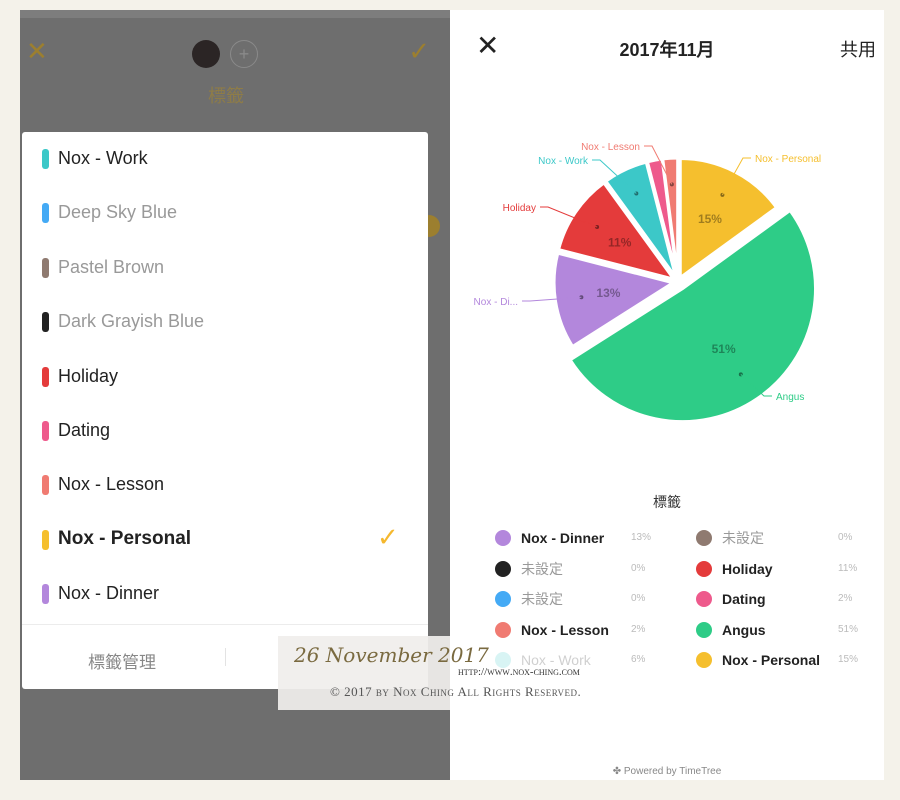 Image resolution: width=900 pixels, height=800 pixels. Describe the element at coordinates (109, 593) in the screenshot. I see `label-item-name: Nox - Dinner` at that location.